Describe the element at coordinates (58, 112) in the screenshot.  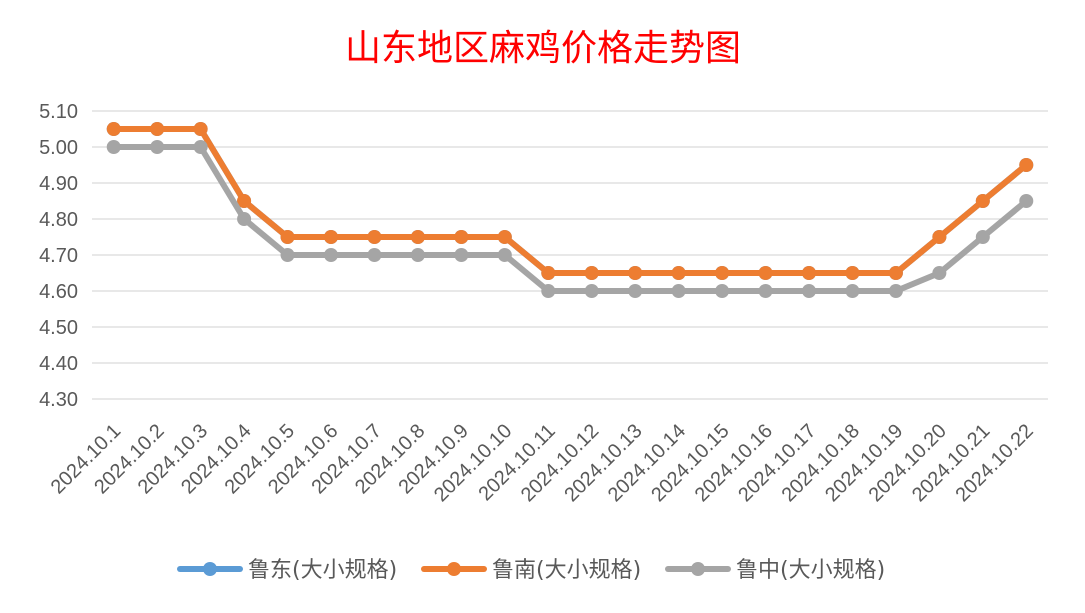
I see `y-tick-label: 5.10` at that location.